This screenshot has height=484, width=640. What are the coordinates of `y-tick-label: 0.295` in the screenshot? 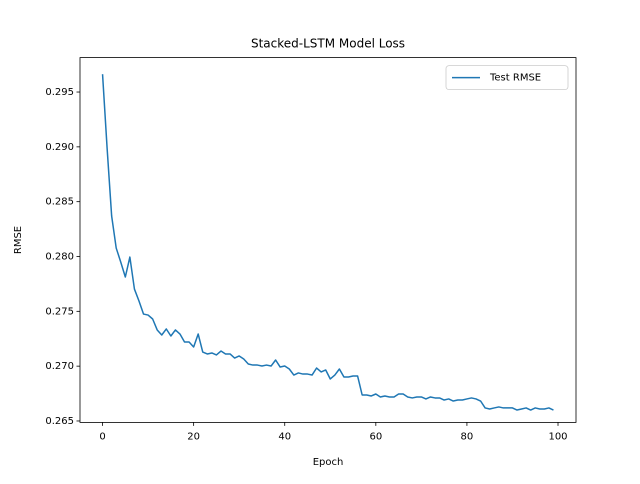 It's located at (59, 92).